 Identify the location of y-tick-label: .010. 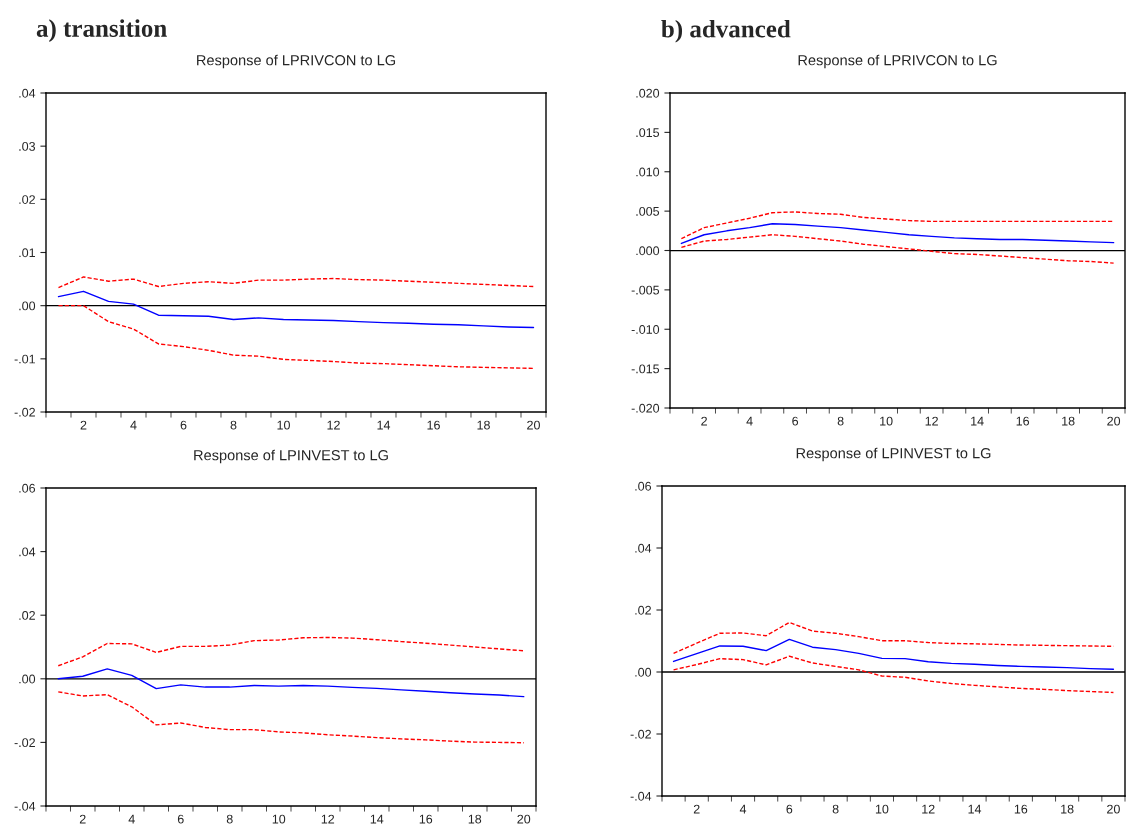
(648, 172).